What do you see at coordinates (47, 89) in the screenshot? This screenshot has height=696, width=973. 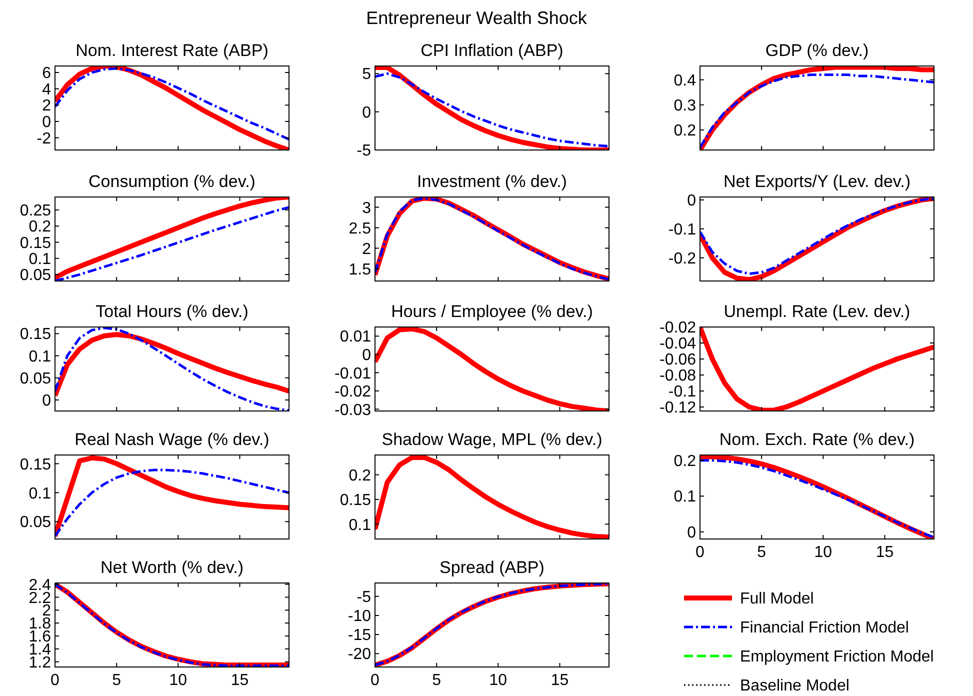 I see `y-tick-label: 4` at bounding box center [47, 89].